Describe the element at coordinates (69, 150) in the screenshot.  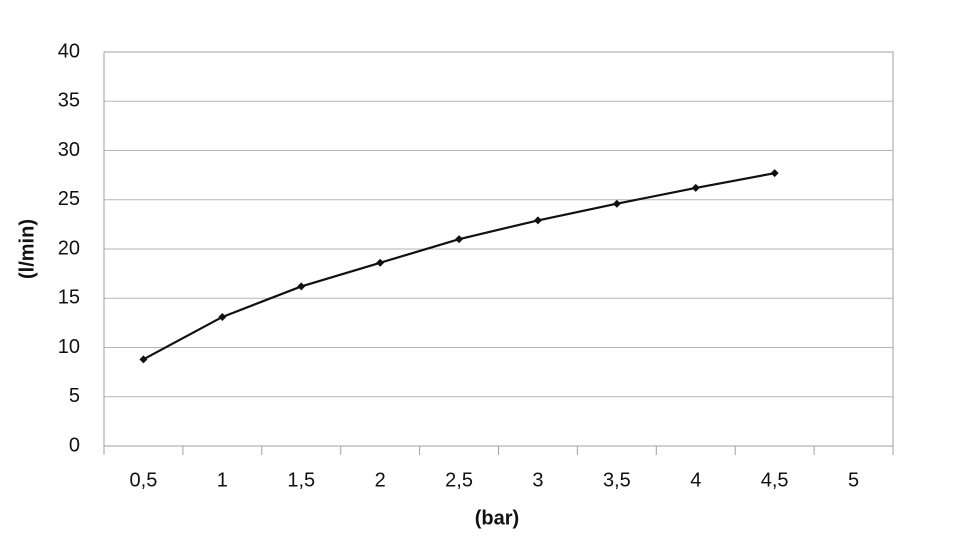
I see `y-tick-label: 30` at that location.